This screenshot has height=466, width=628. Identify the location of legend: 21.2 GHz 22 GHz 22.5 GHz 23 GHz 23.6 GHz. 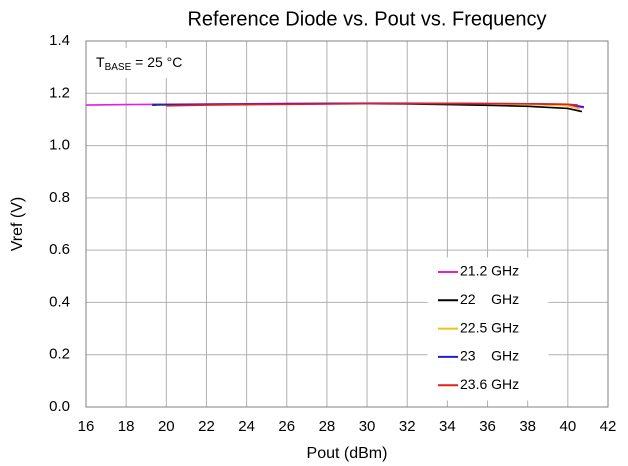
(488, 329).